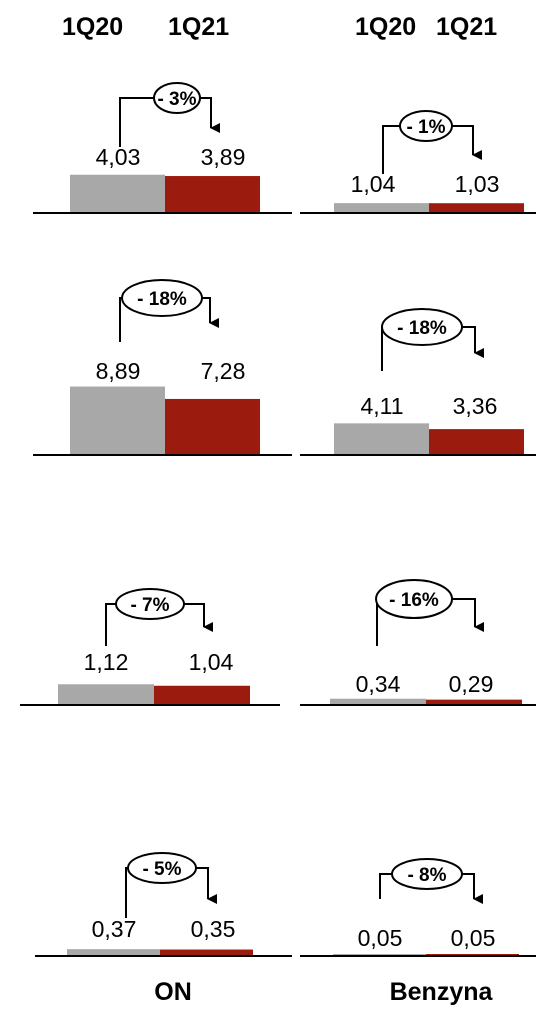 This screenshot has width=536, height=1031. I want to click on value-label-prior: 0,05, so click(380, 938).